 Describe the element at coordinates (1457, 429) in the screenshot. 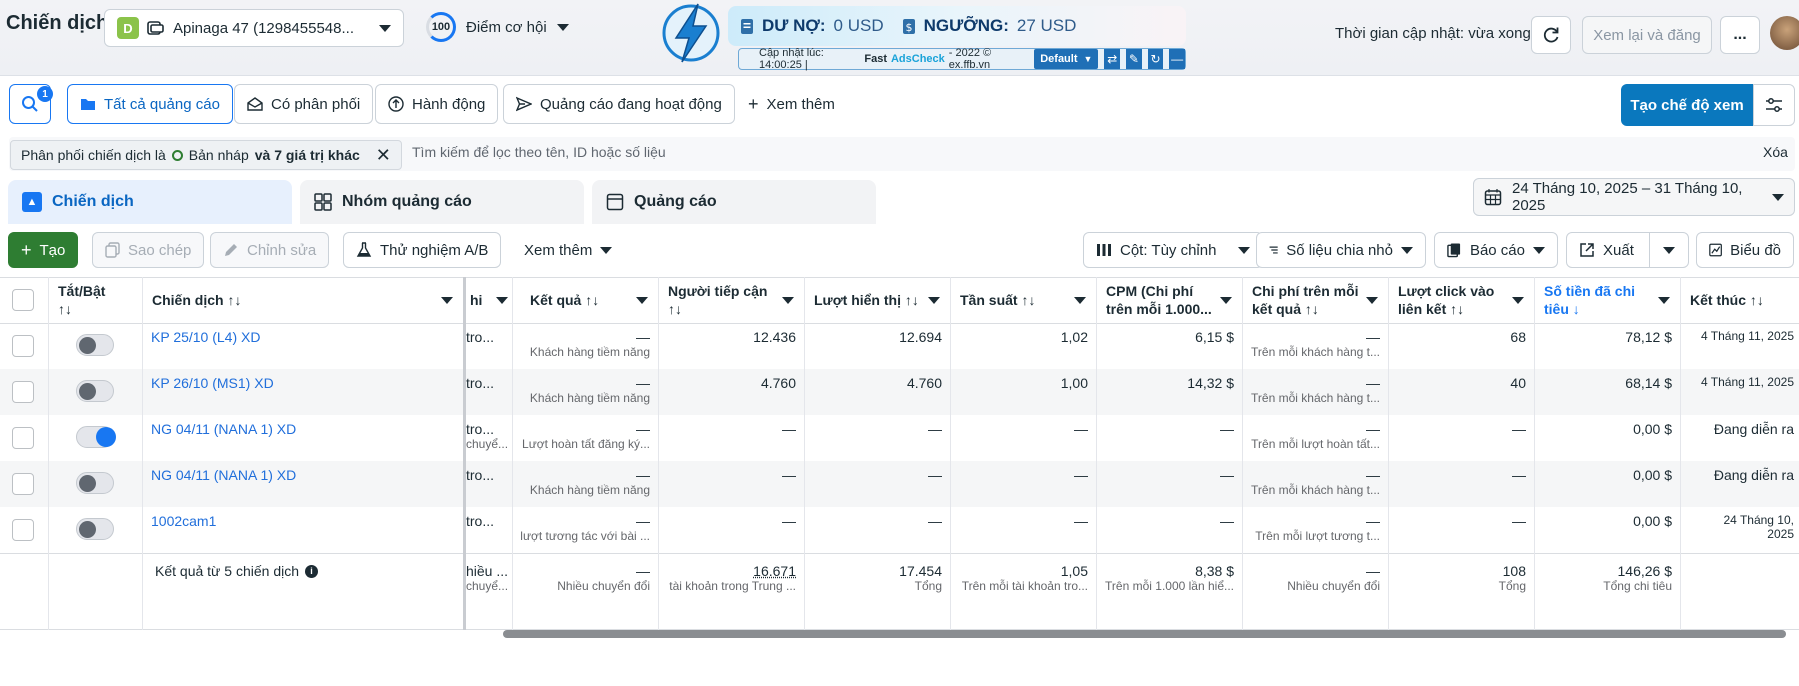

I see `cell-link-clicks: —` at that location.